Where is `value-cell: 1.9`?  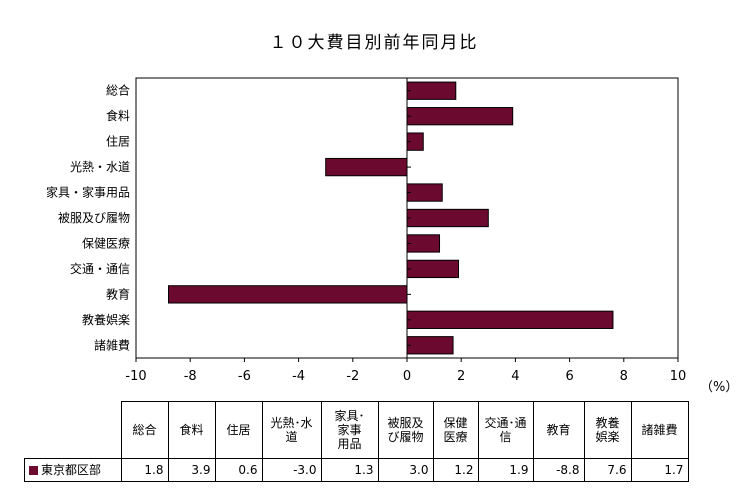 value-cell: 1.9 is located at coordinates (505, 470).